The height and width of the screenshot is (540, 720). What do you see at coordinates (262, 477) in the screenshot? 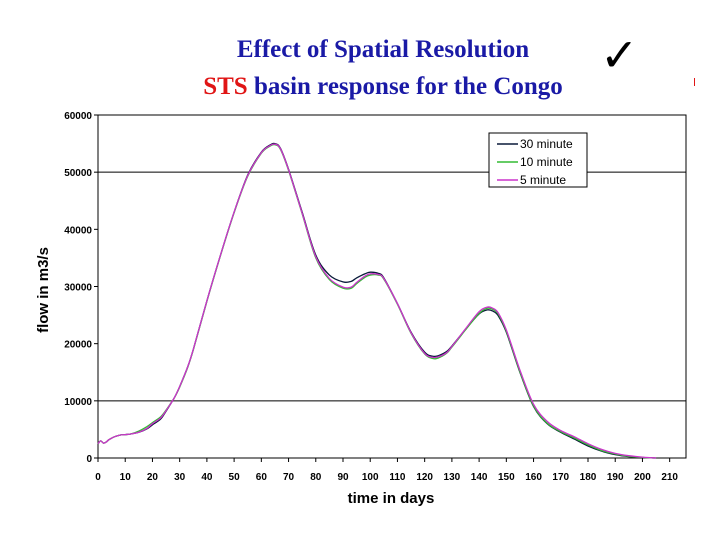
I see `x-tick-label: 60` at bounding box center [262, 477].